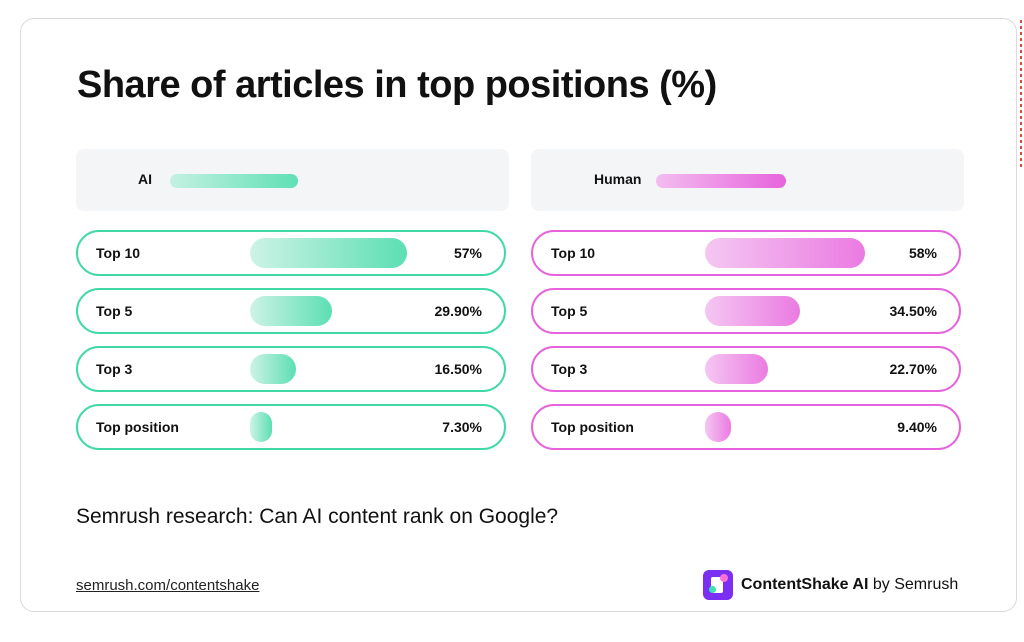 The image size is (1024, 642). Describe the element at coordinates (168, 585) in the screenshot. I see `footer-link: semrush.com/contentshake` at that location.